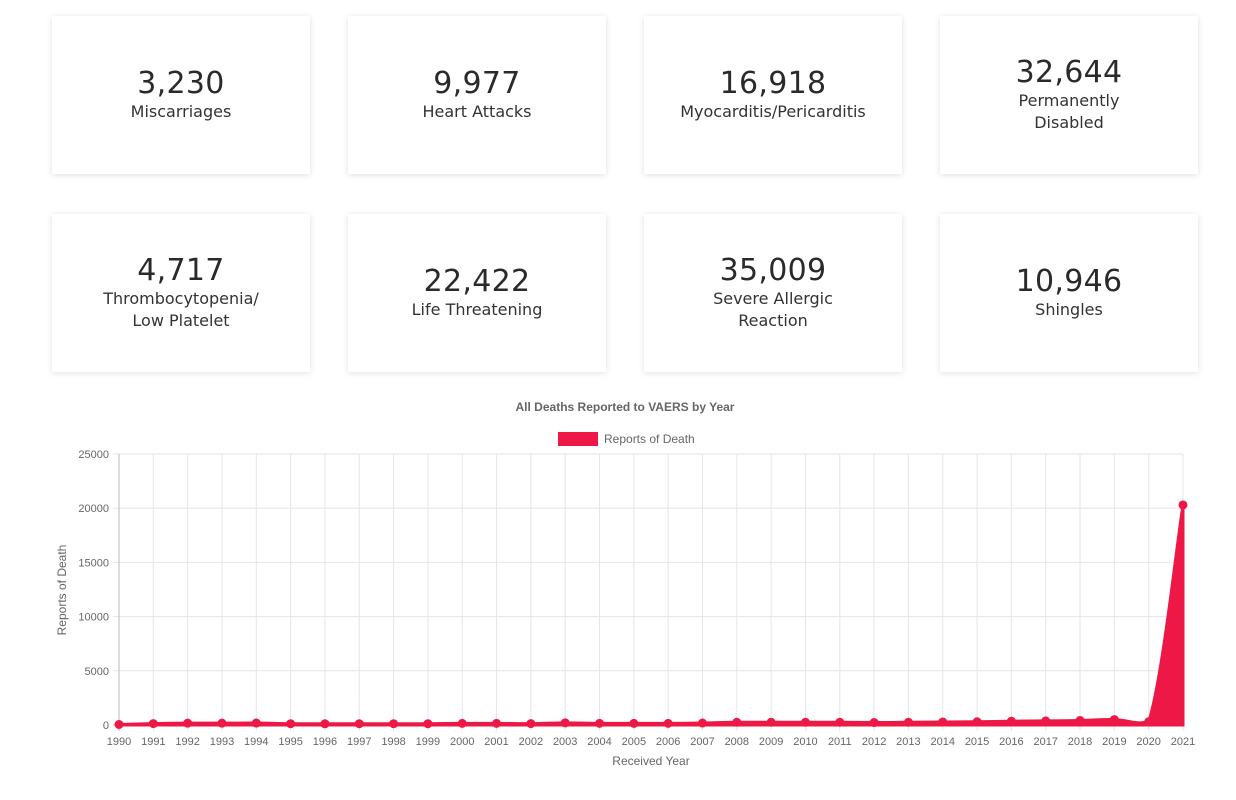  What do you see at coordinates (1080, 742) in the screenshot?
I see `x-tick-label: 2018` at bounding box center [1080, 742].